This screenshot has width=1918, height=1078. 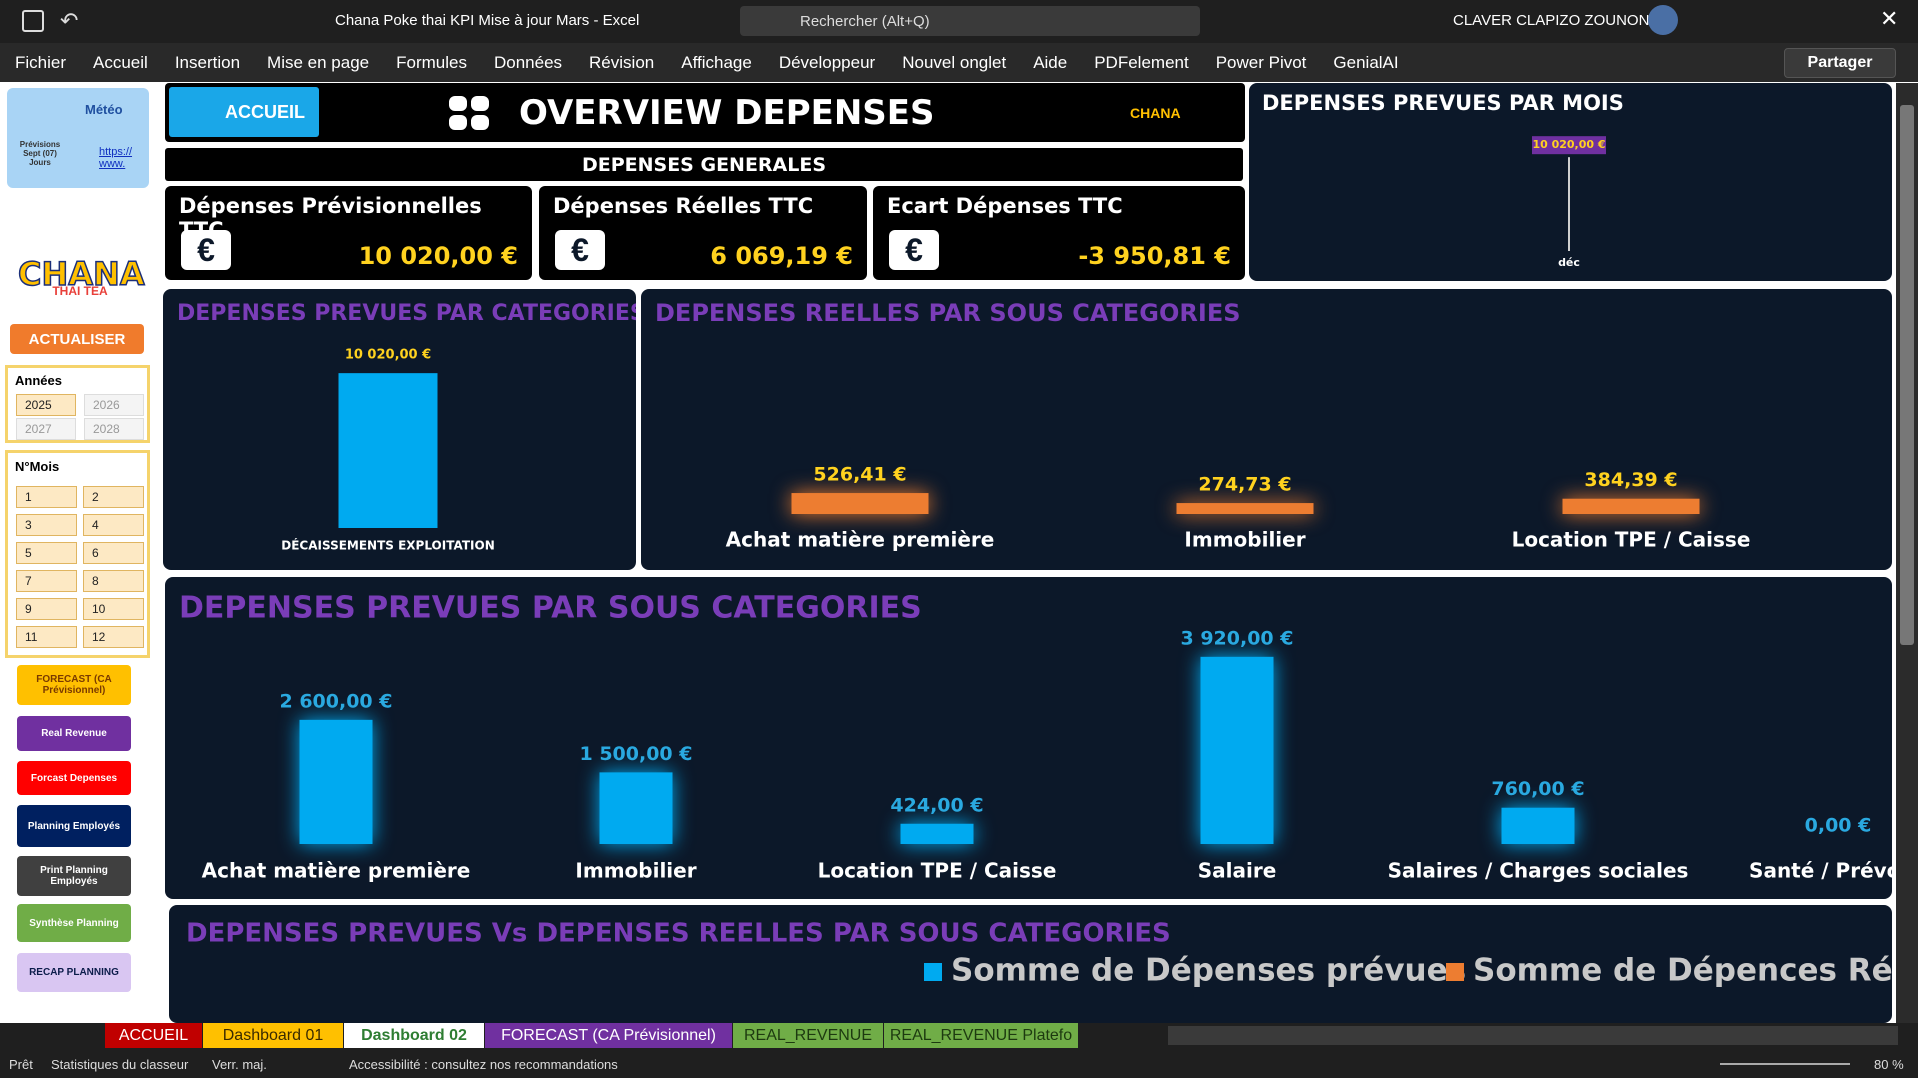 I want to click on slicer-item: 7, so click(x=46, y=581).